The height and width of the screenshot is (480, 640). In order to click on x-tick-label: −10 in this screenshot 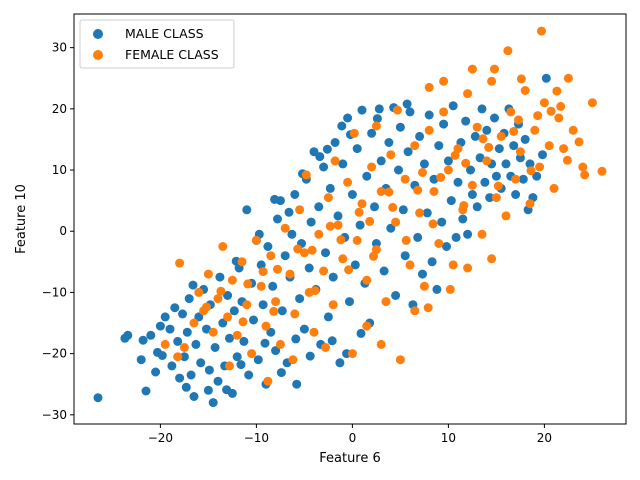, I will do `click(256, 438)`.